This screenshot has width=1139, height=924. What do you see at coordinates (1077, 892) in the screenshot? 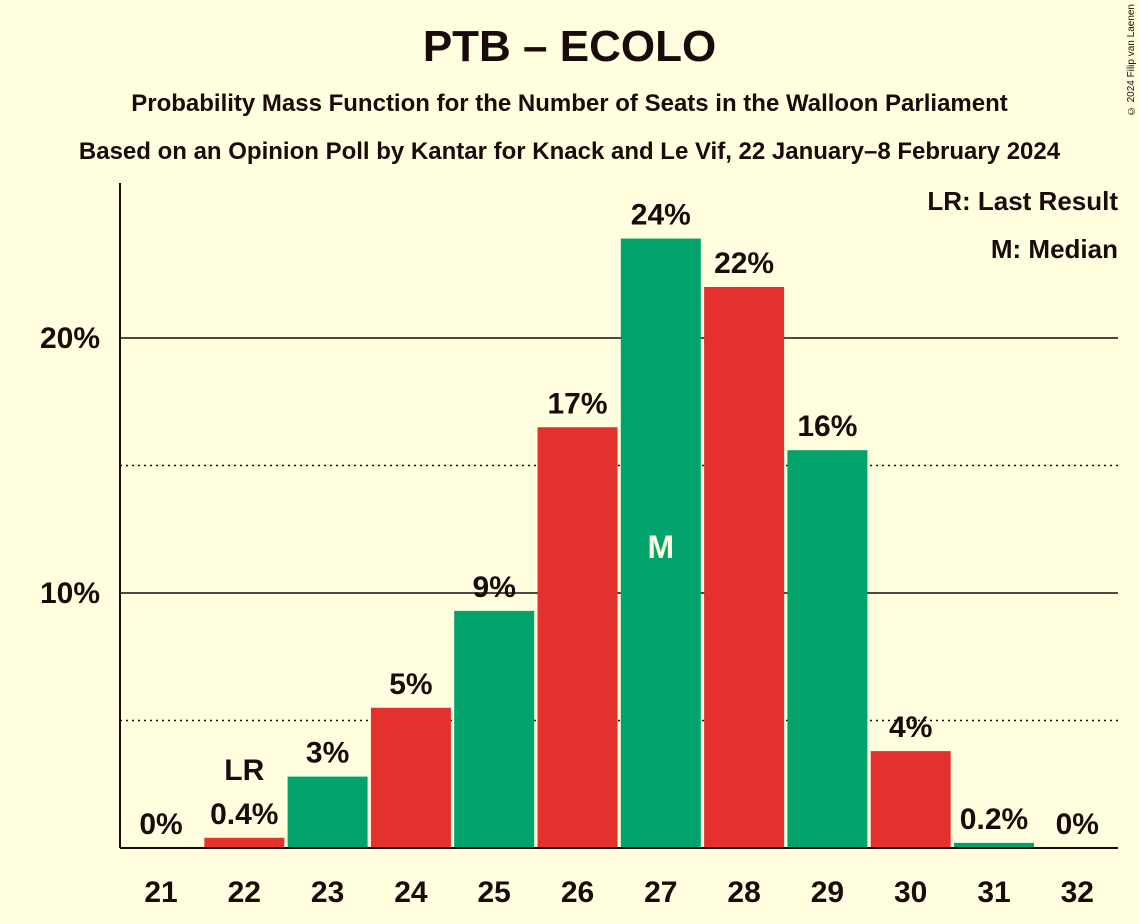
I see `x-tick-label-32: 32` at bounding box center [1077, 892].